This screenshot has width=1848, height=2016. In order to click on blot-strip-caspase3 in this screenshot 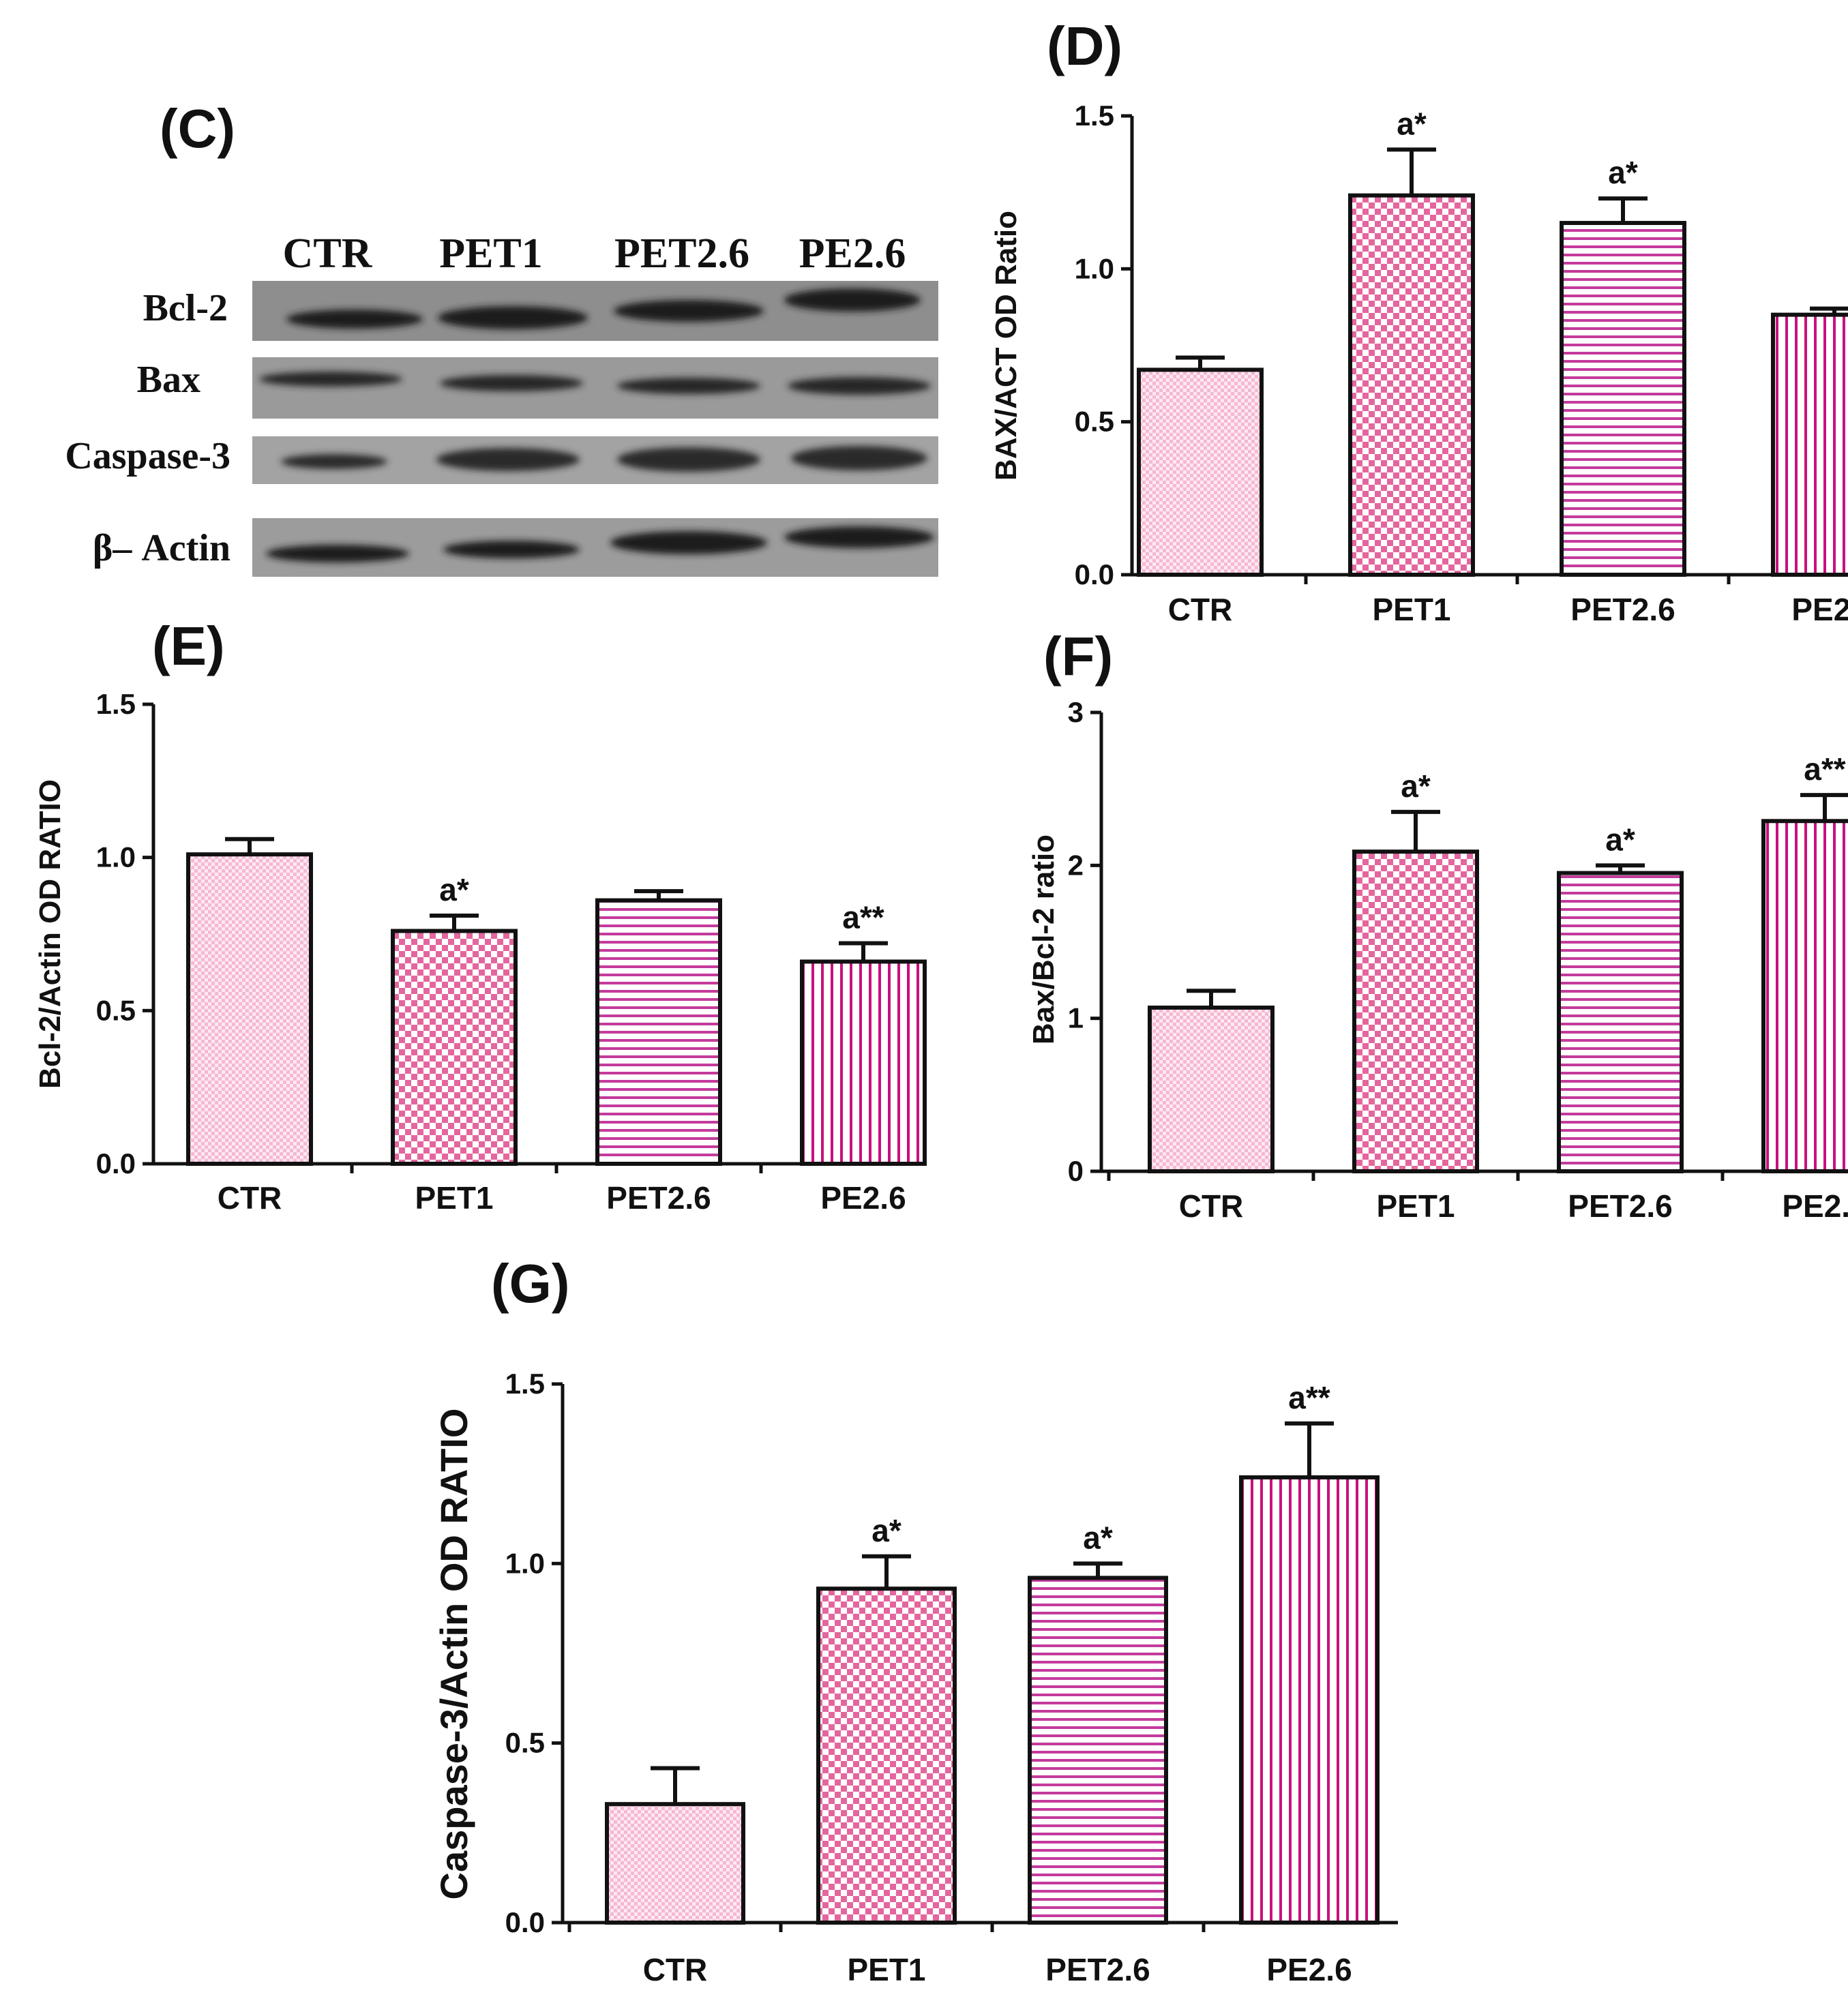, I will do `click(595, 460)`.